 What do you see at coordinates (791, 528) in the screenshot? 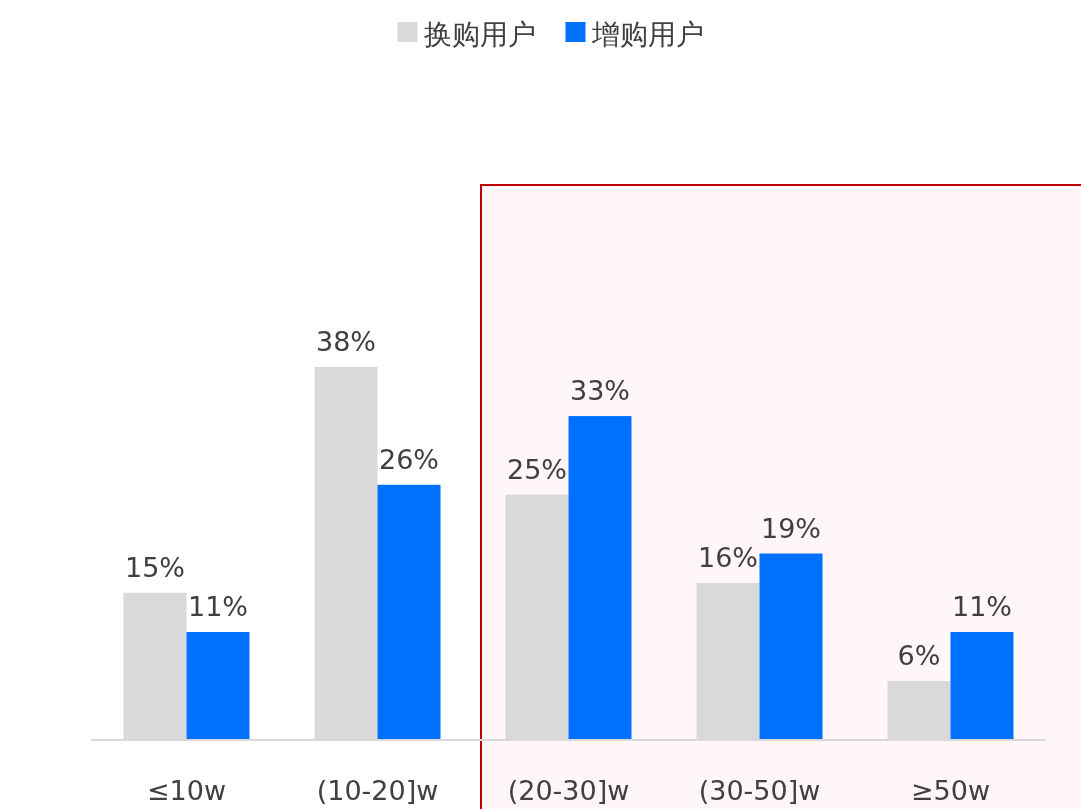
I see `data-label: 19%` at bounding box center [791, 528].